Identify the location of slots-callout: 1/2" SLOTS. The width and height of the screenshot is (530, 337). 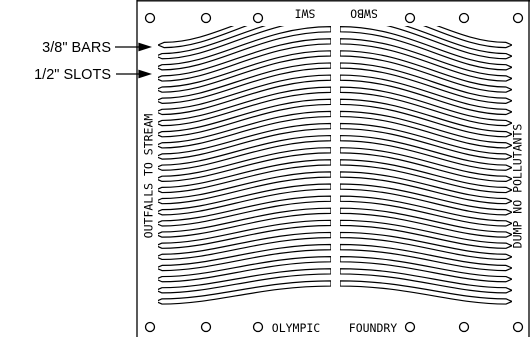
(72, 75).